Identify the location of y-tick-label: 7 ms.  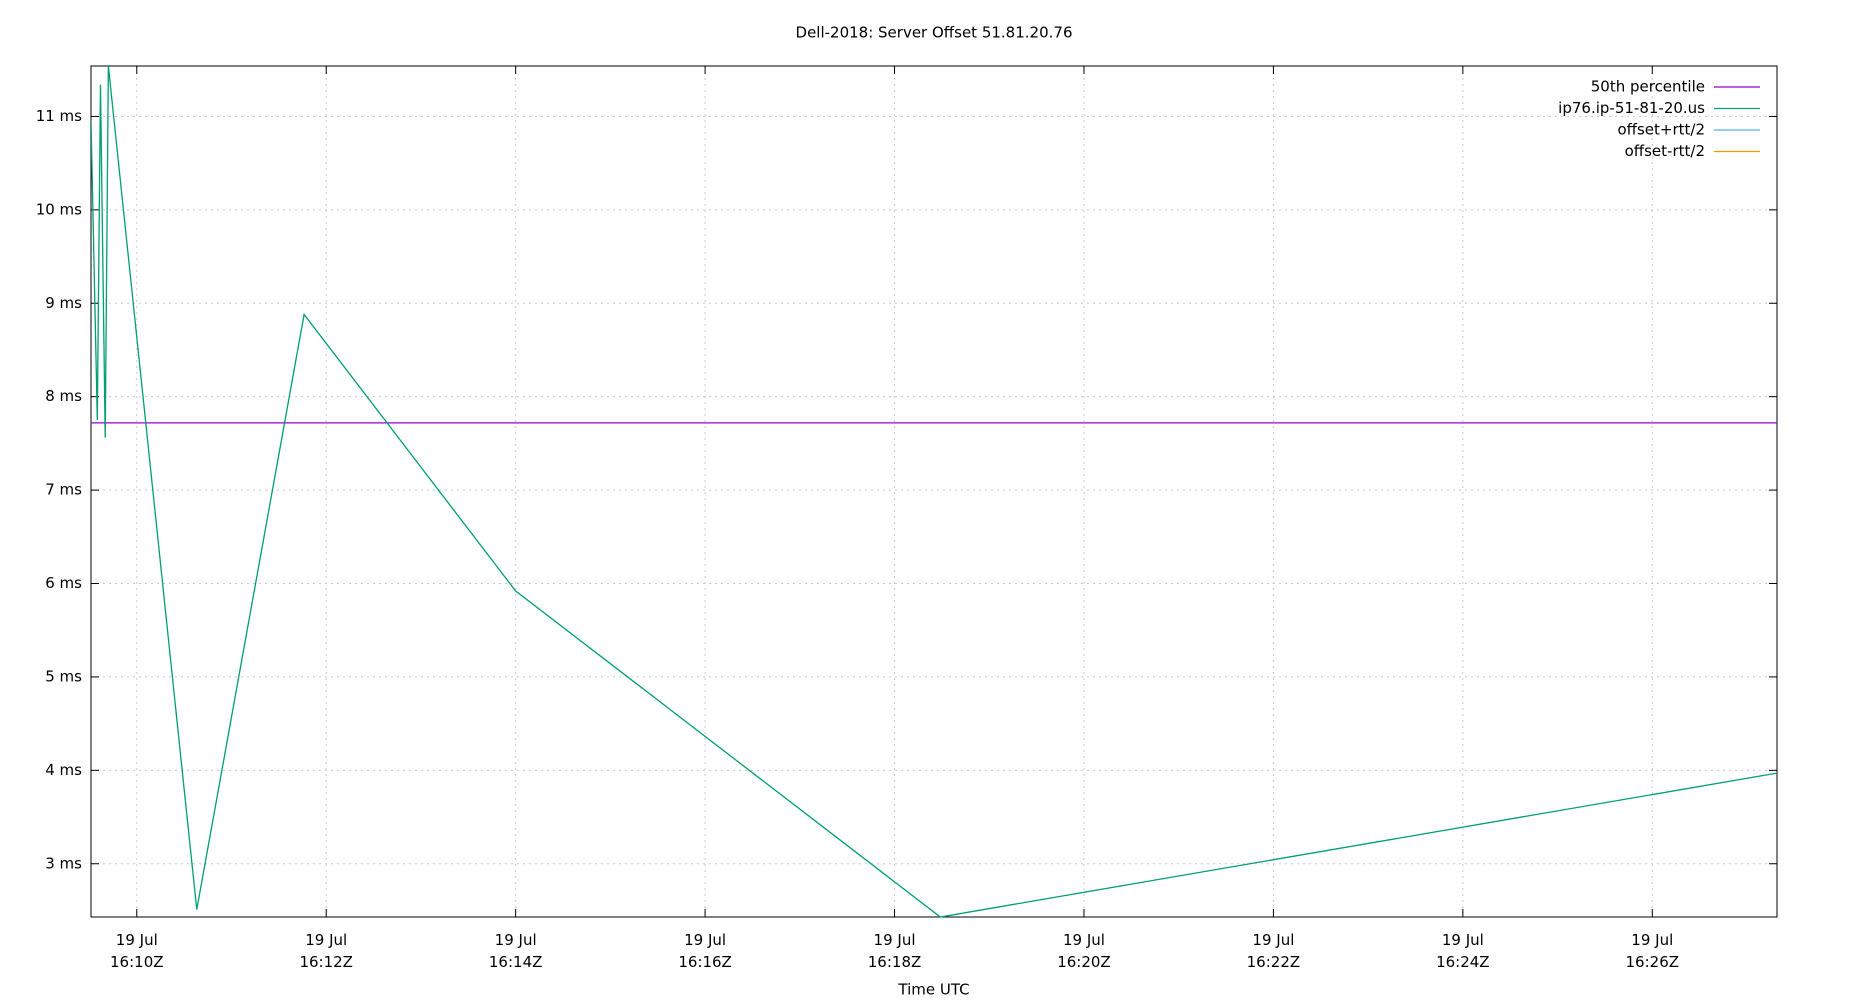
(63, 490).